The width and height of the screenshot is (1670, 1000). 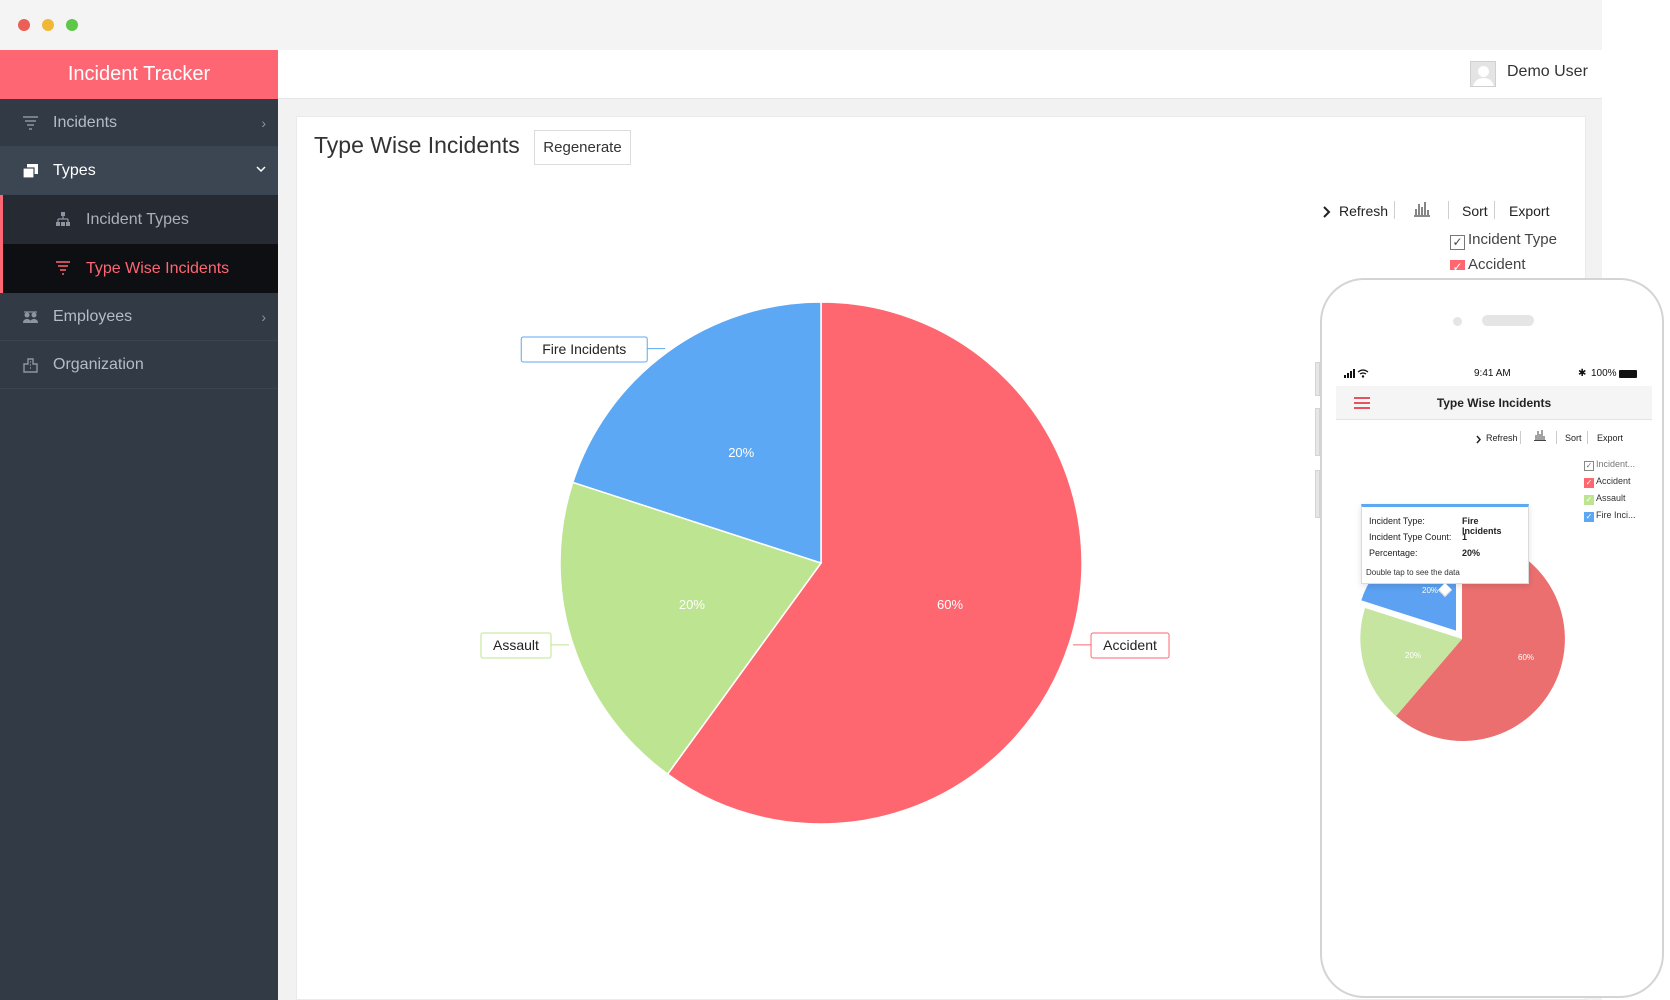 I want to click on tooltip-note: Double tap to see the data, so click(x=1413, y=572).